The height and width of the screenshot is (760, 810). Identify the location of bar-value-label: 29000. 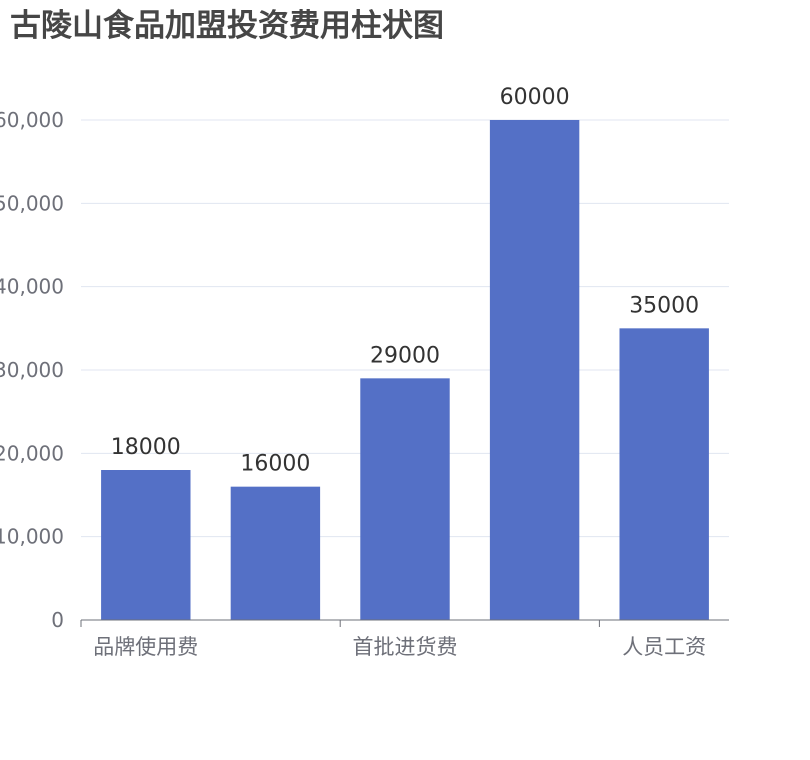
(405, 355).